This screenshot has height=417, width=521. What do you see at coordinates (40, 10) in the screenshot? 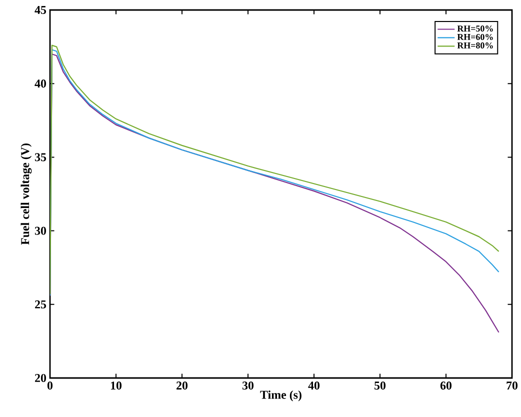
I see `y-tick-label: 45` at bounding box center [40, 10].